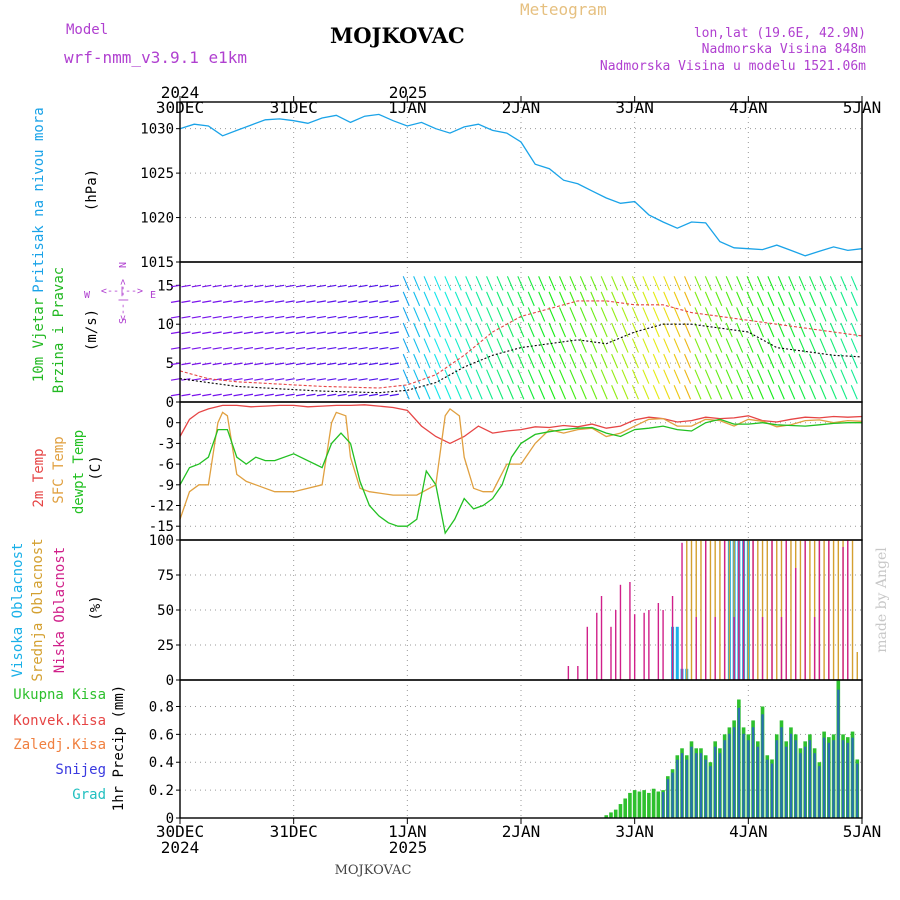  Describe the element at coordinates (677, 653) in the screenshot. I see `cloud-high-bar` at that location.